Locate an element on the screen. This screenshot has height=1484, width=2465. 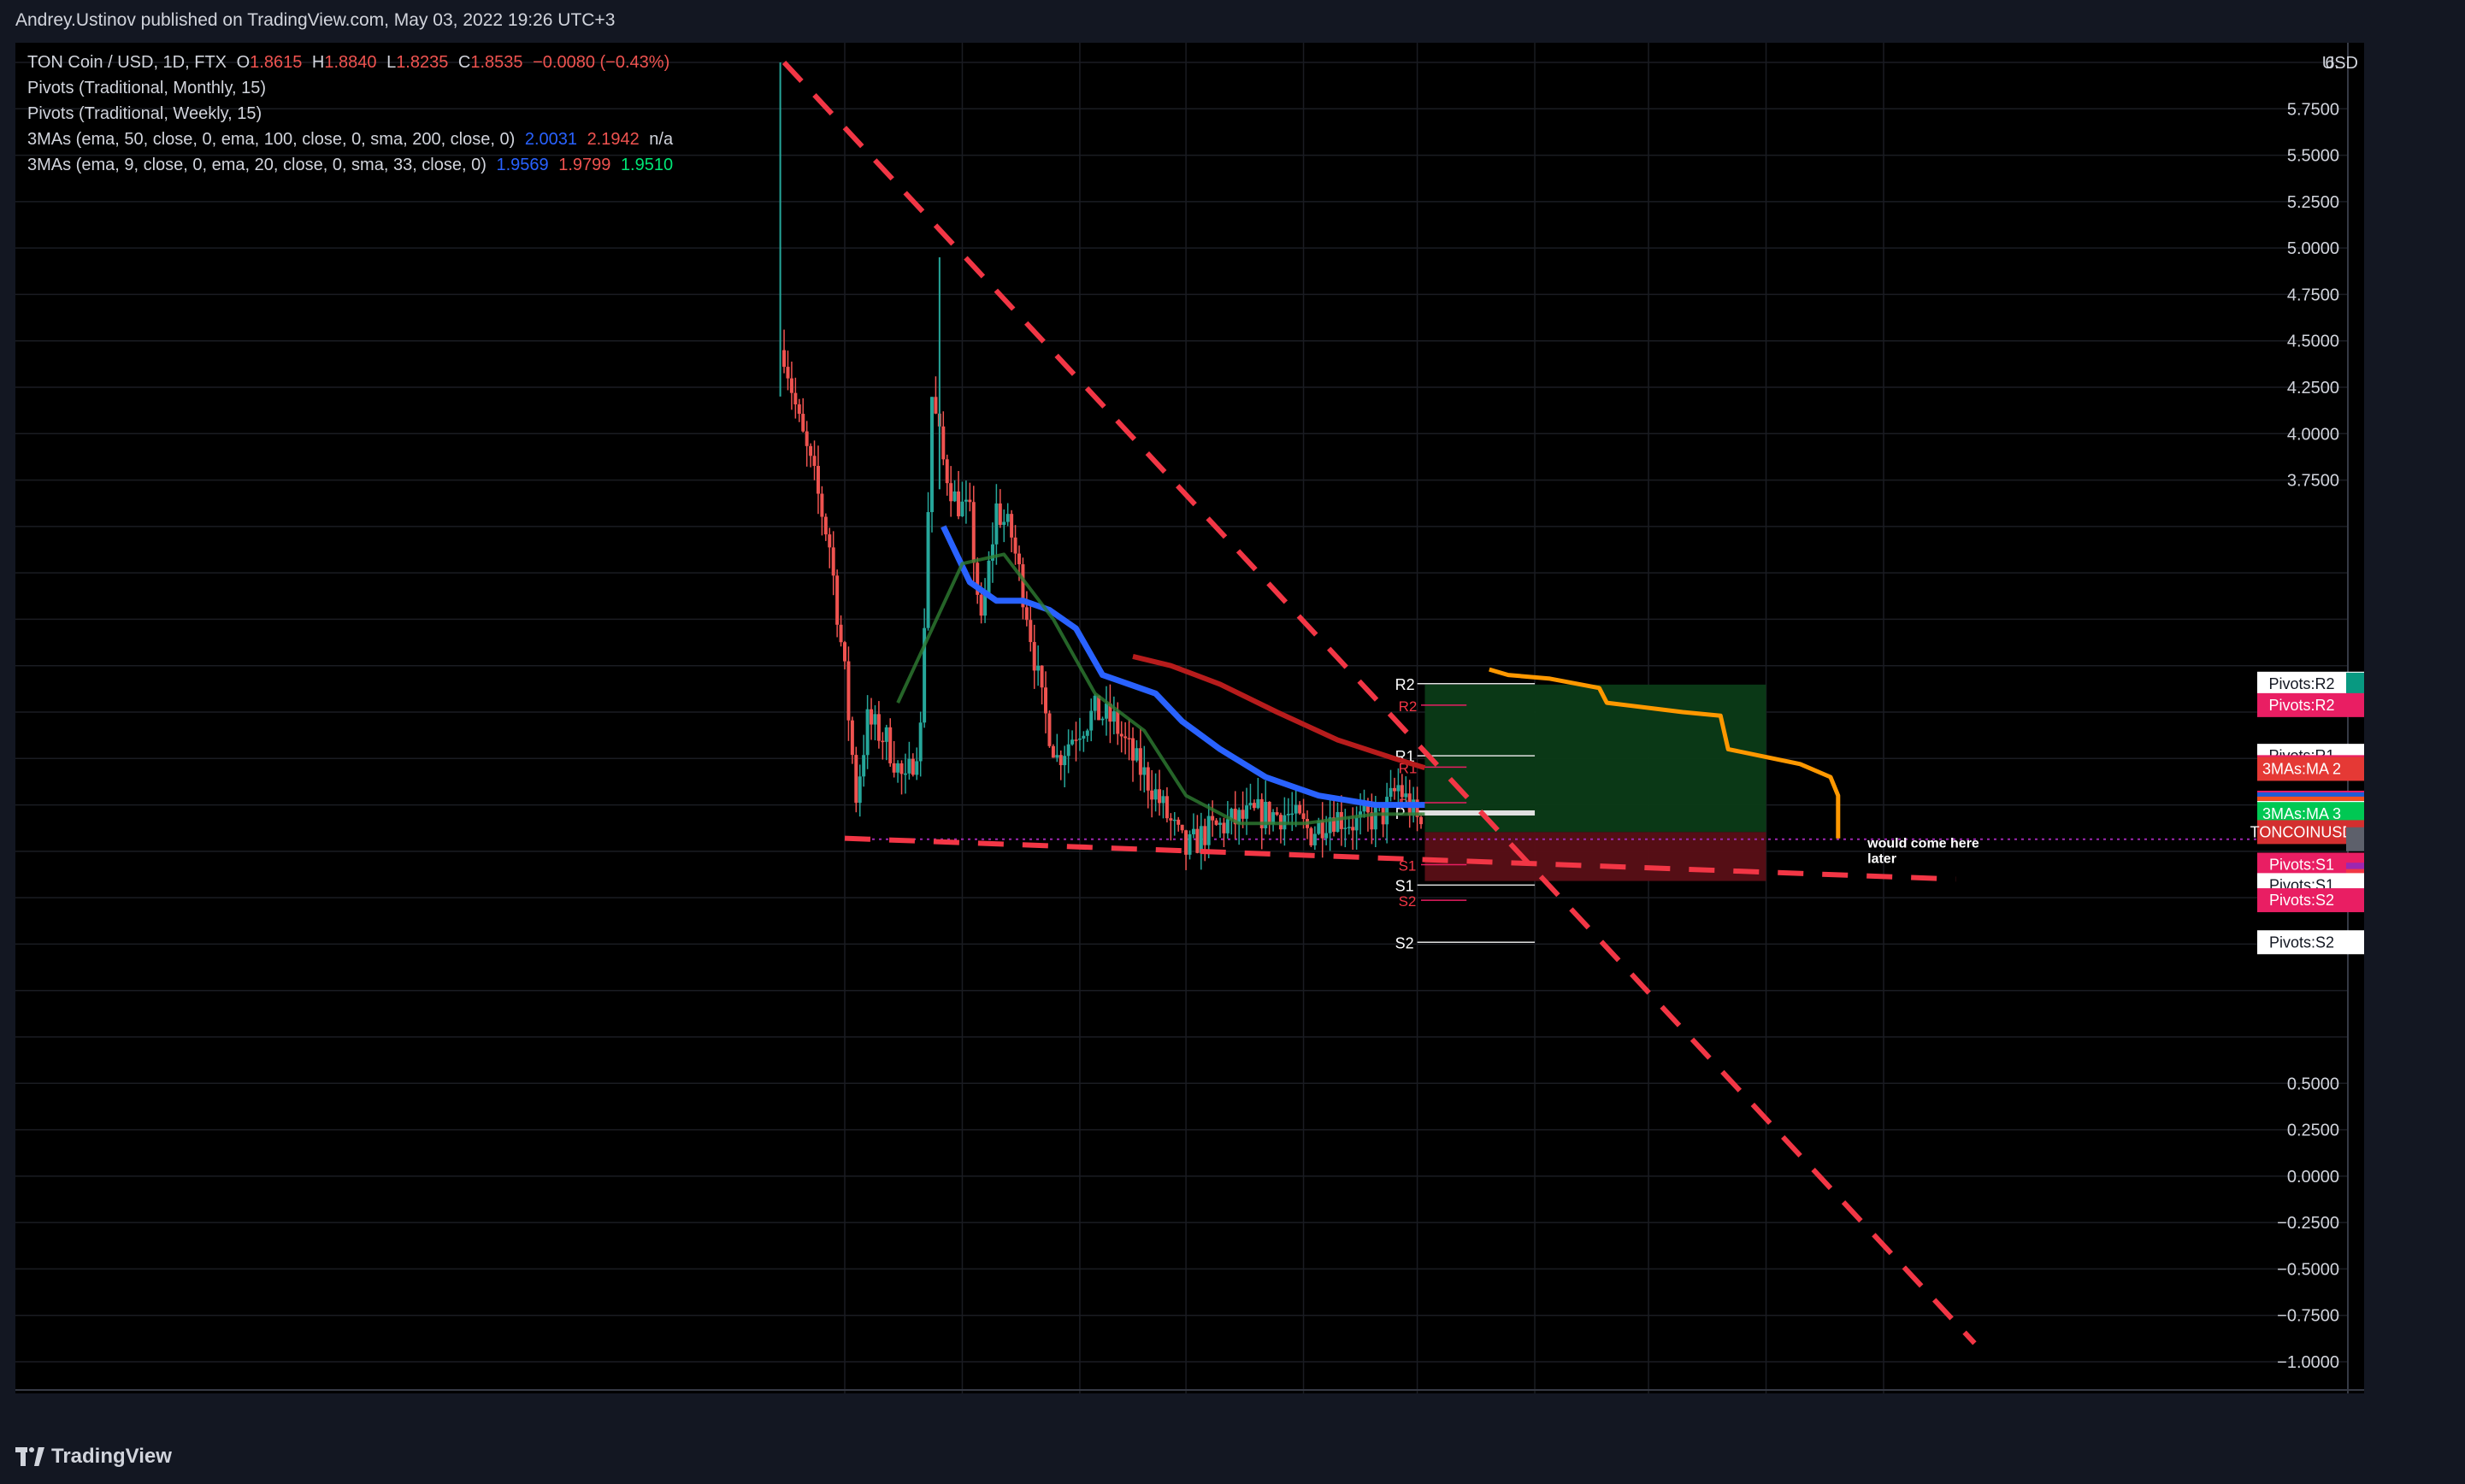
price-label-name: Pivots:R2 is located at coordinates (2301, 705).